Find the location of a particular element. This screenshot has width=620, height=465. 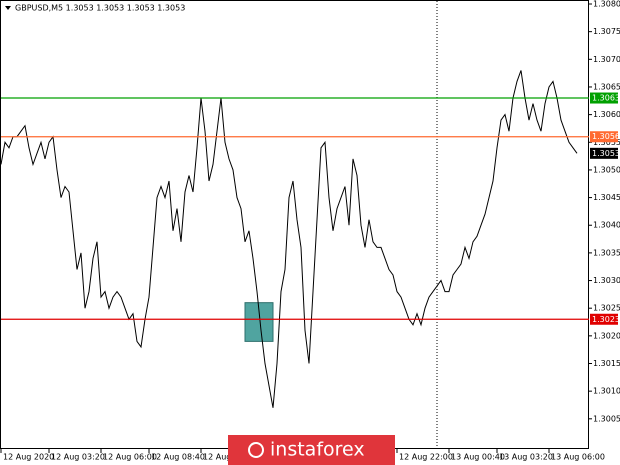

y-tick-label: 1.3010 is located at coordinates (606, 391).